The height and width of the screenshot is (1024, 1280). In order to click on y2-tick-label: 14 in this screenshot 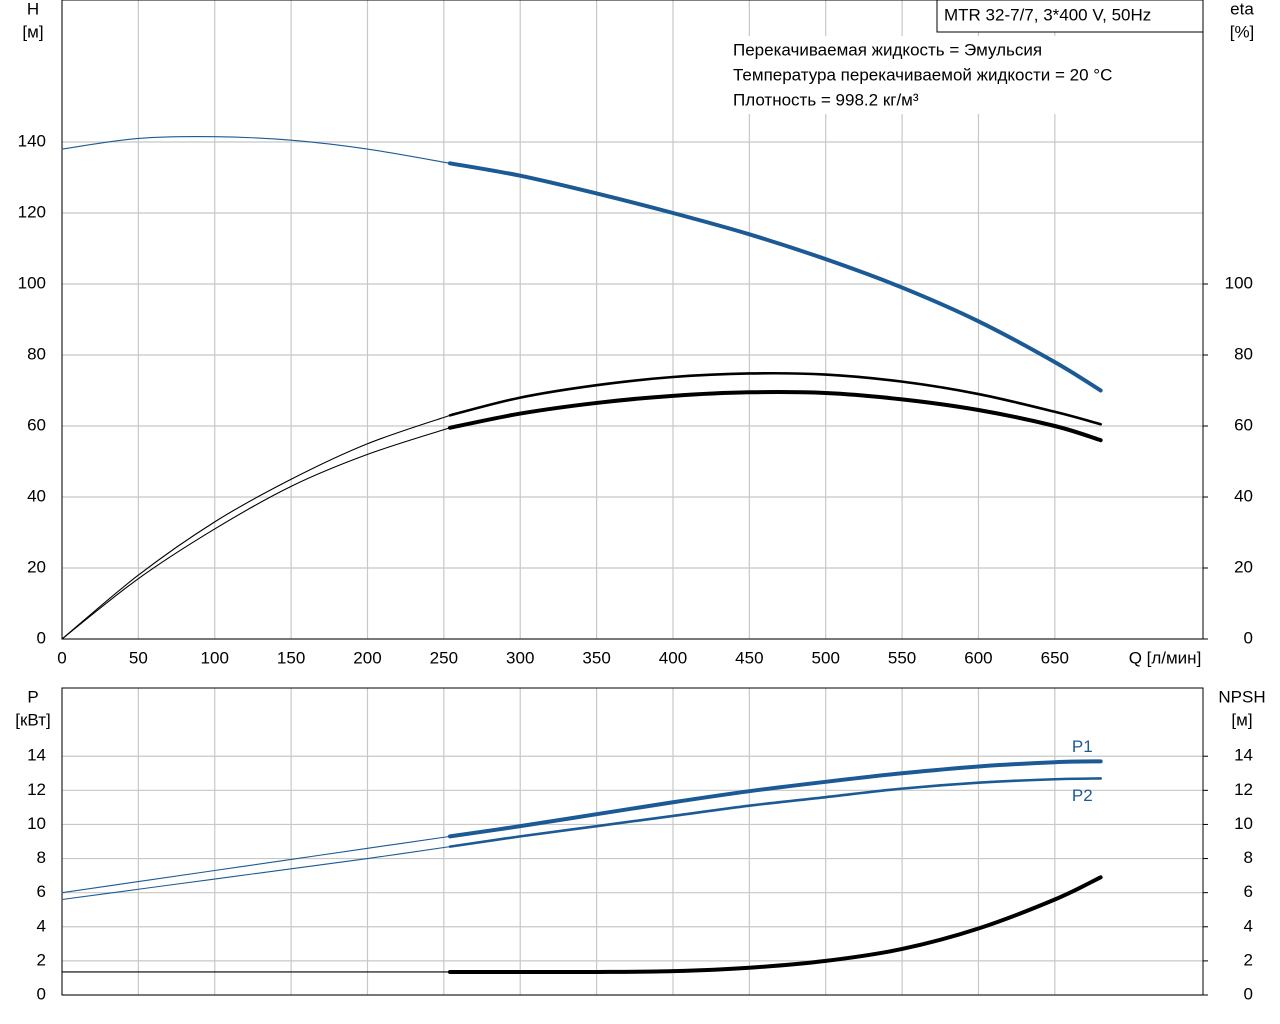, I will do `click(1243, 755)`.